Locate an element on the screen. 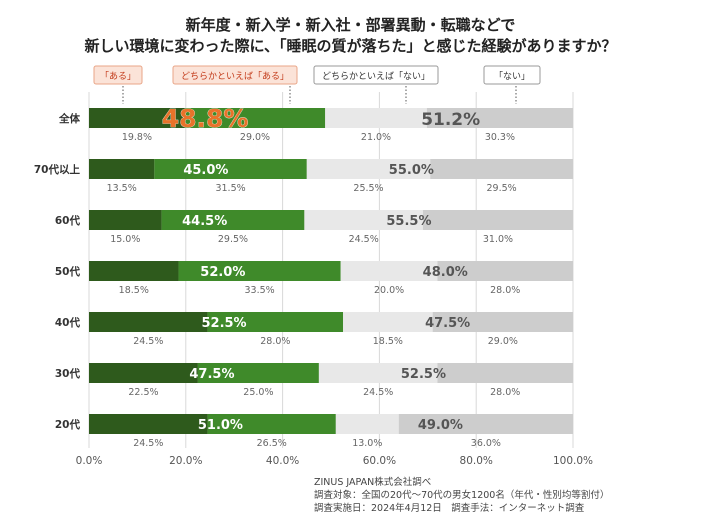 This screenshot has height=522, width=701. x-tick-label: 40.0% is located at coordinates (282, 461).